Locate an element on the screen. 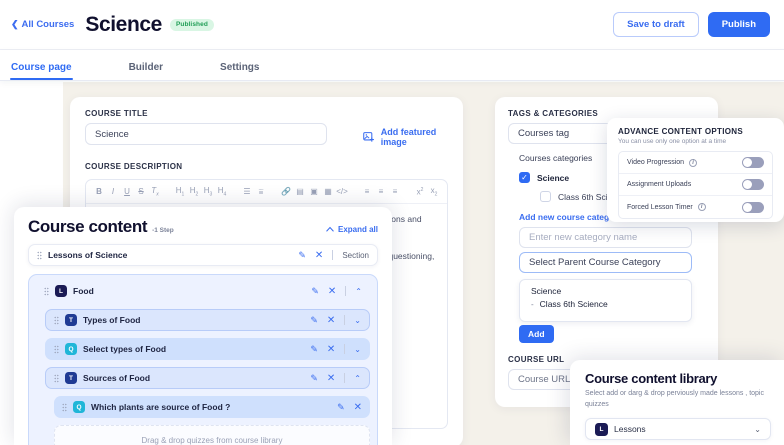 The width and height of the screenshot is (784, 445). tab-settings: Settings is located at coordinates (240, 67).